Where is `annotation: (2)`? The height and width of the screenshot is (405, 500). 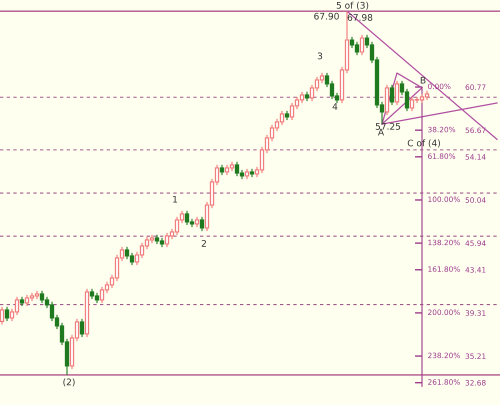
annotation: (2) is located at coordinates (69, 382).